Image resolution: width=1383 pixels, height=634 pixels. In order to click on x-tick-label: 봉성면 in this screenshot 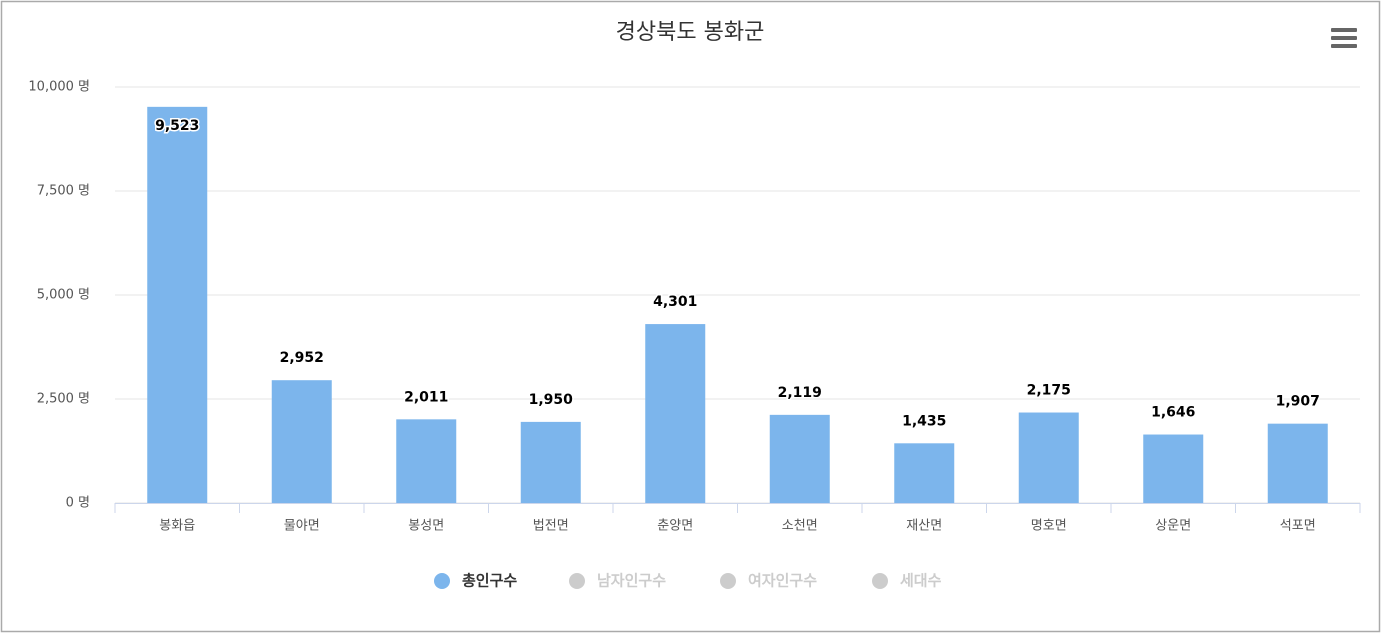, I will do `click(426, 526)`.